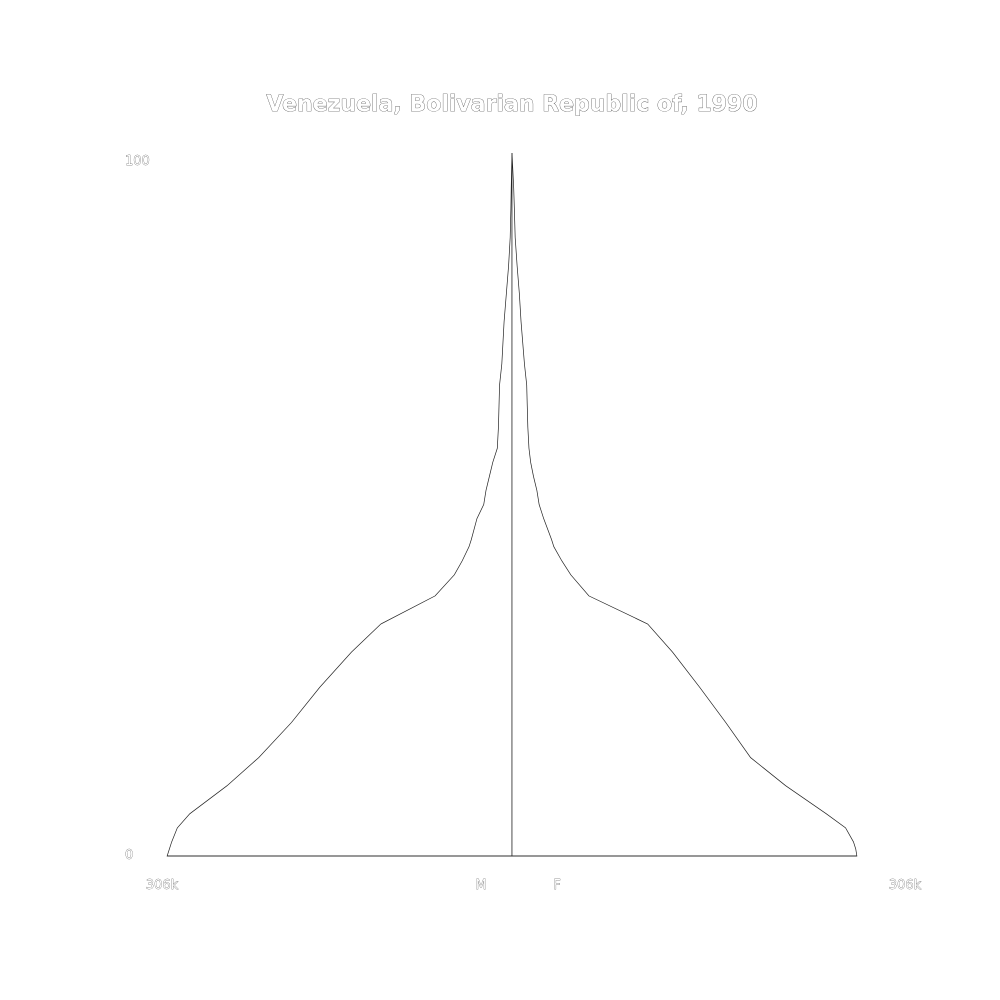  I want to click on male-side-label: M, so click(480, 885).